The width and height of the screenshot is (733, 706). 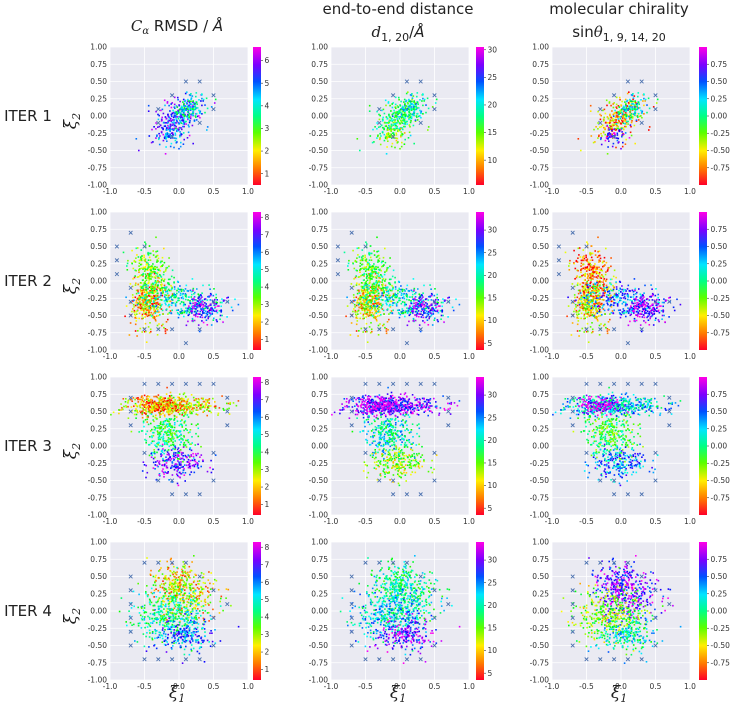 What do you see at coordinates (540, 81) in the screenshot?
I see `y-tick-label: 0.50` at bounding box center [540, 81].